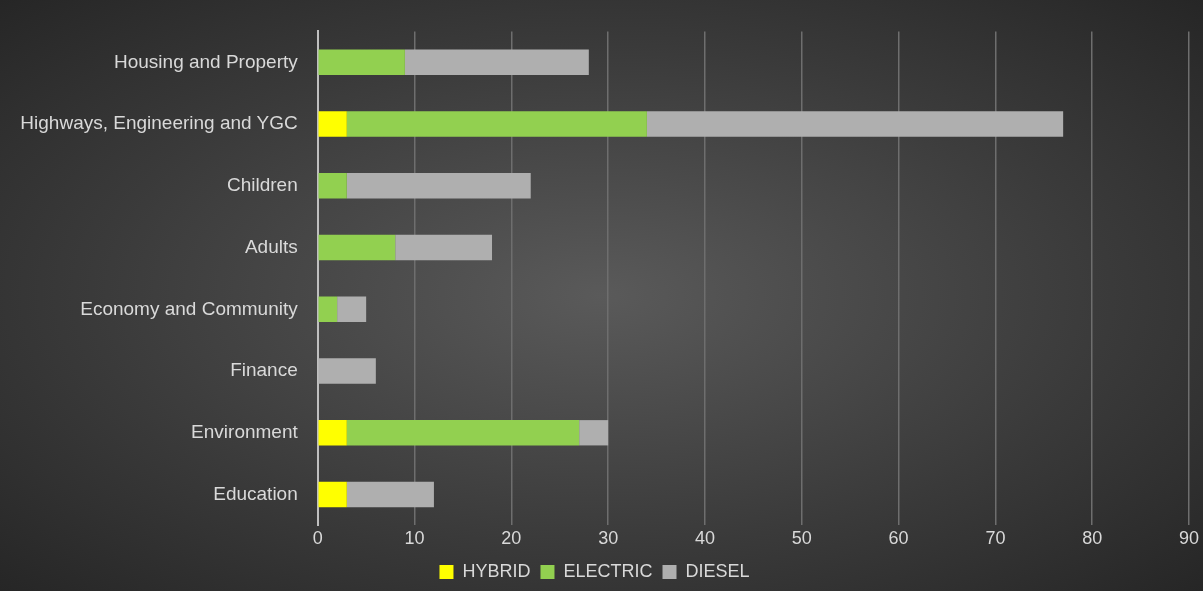  Describe the element at coordinates (262, 185) in the screenshot. I see `y-tick-label: Children` at that location.